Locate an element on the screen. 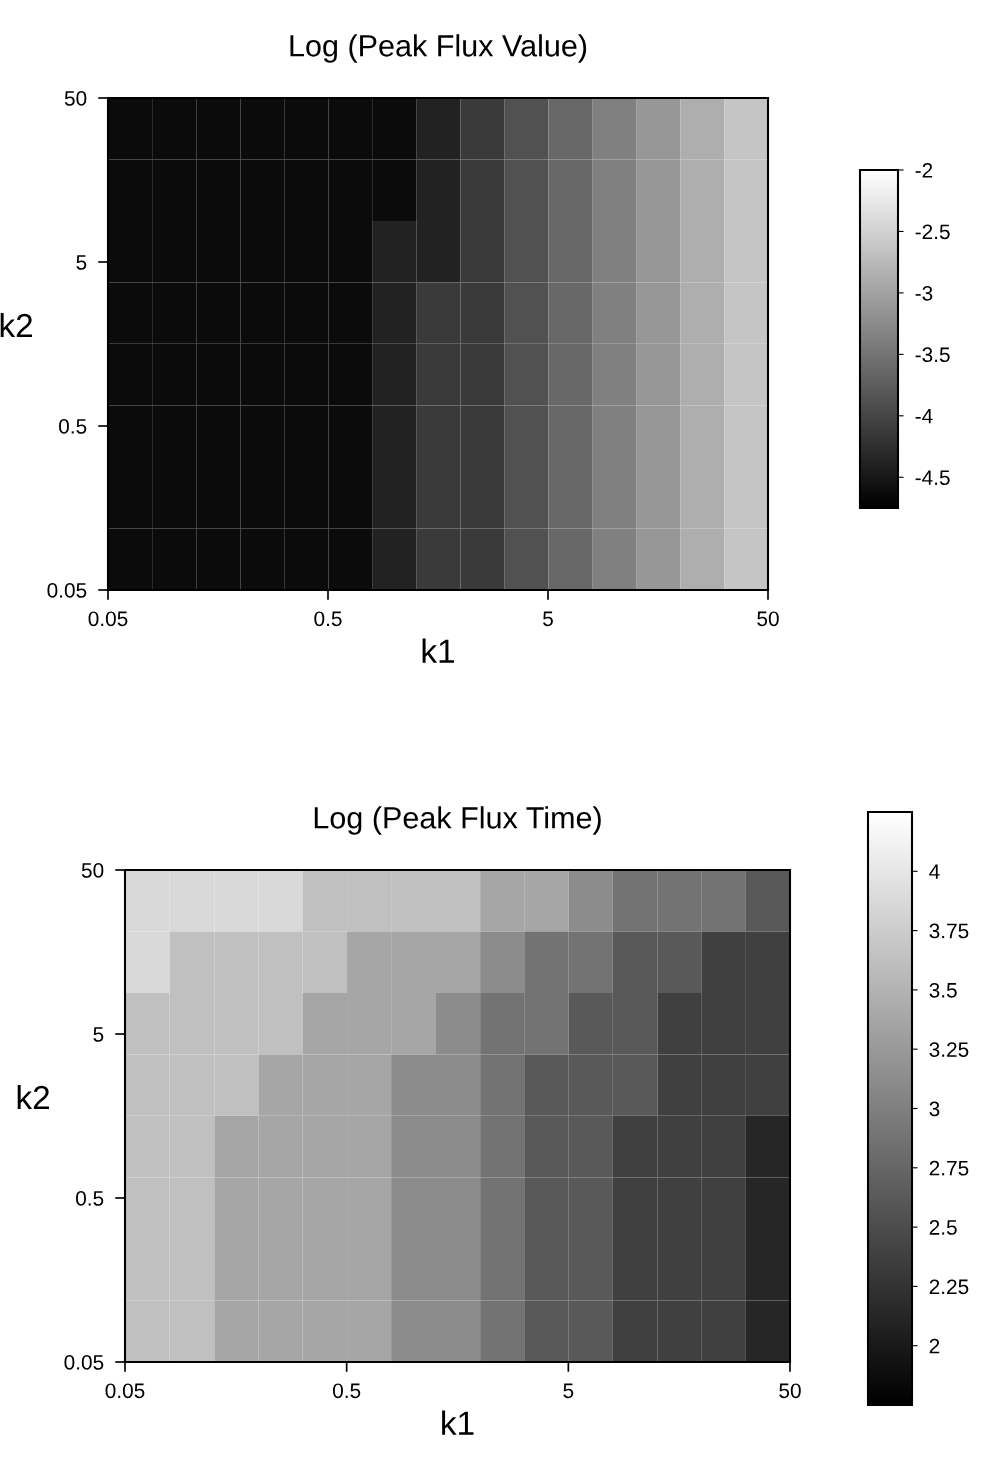  x-tick-label: 0.05 is located at coordinates (125, 1391).